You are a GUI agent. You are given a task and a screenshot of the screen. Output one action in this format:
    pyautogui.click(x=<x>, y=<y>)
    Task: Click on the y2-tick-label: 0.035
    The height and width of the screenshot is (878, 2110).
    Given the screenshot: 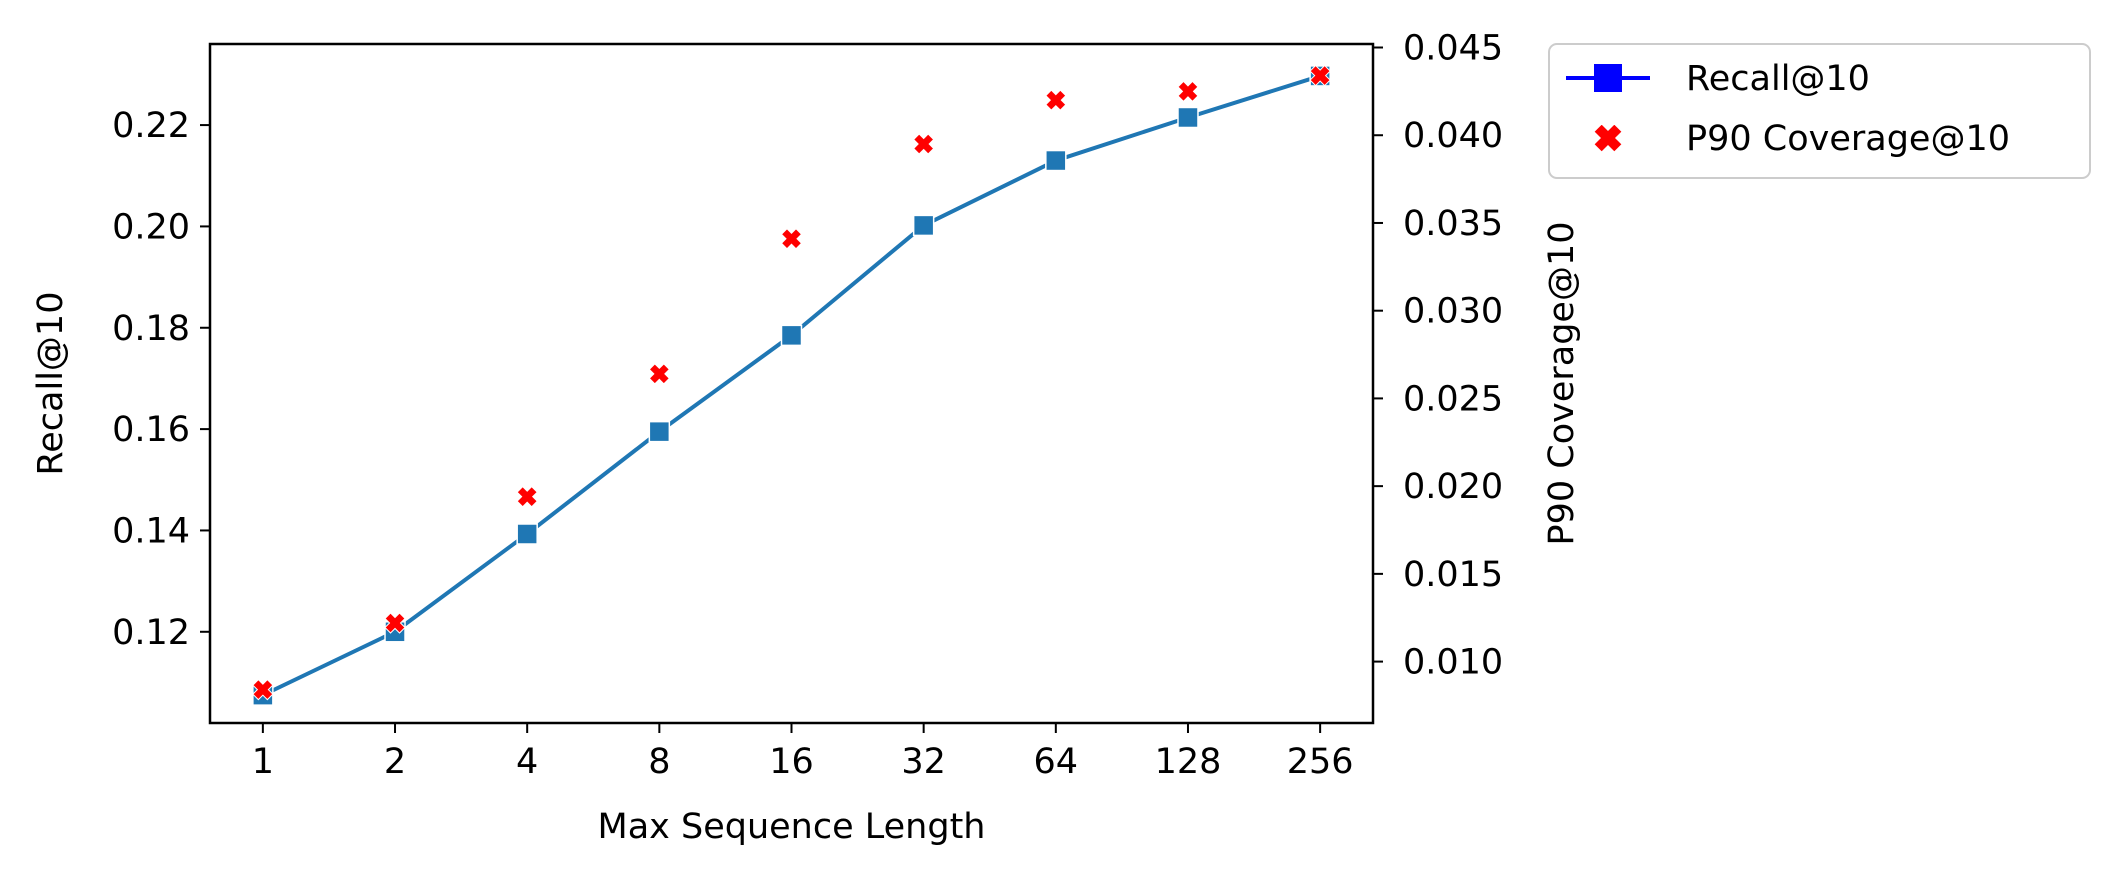 What is the action you would take?
    pyautogui.click(x=1453, y=224)
    